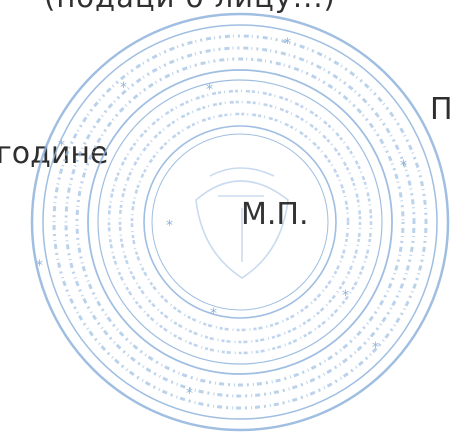 The height and width of the screenshot is (440, 454). Describe the element at coordinates (54, 153) in the screenshot. I see `year-text: године` at that location.